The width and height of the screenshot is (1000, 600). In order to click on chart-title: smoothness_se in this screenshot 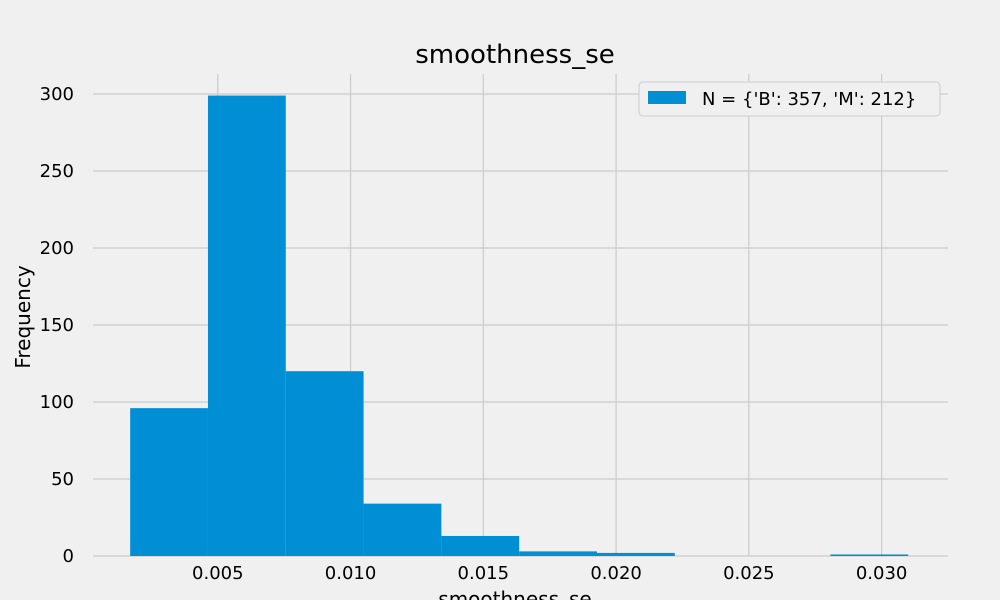, I will do `click(514, 55)`.